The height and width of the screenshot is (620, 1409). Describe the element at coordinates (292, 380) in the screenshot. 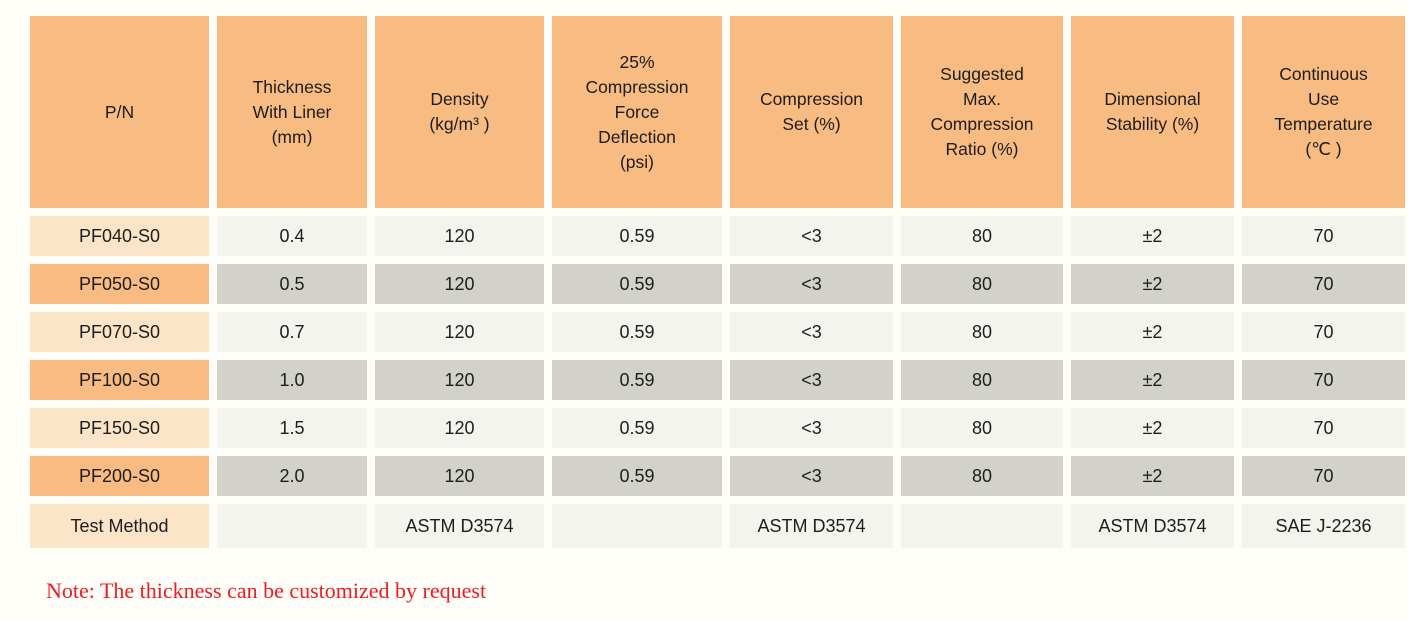

I see `table-cell: 1.0` at that location.